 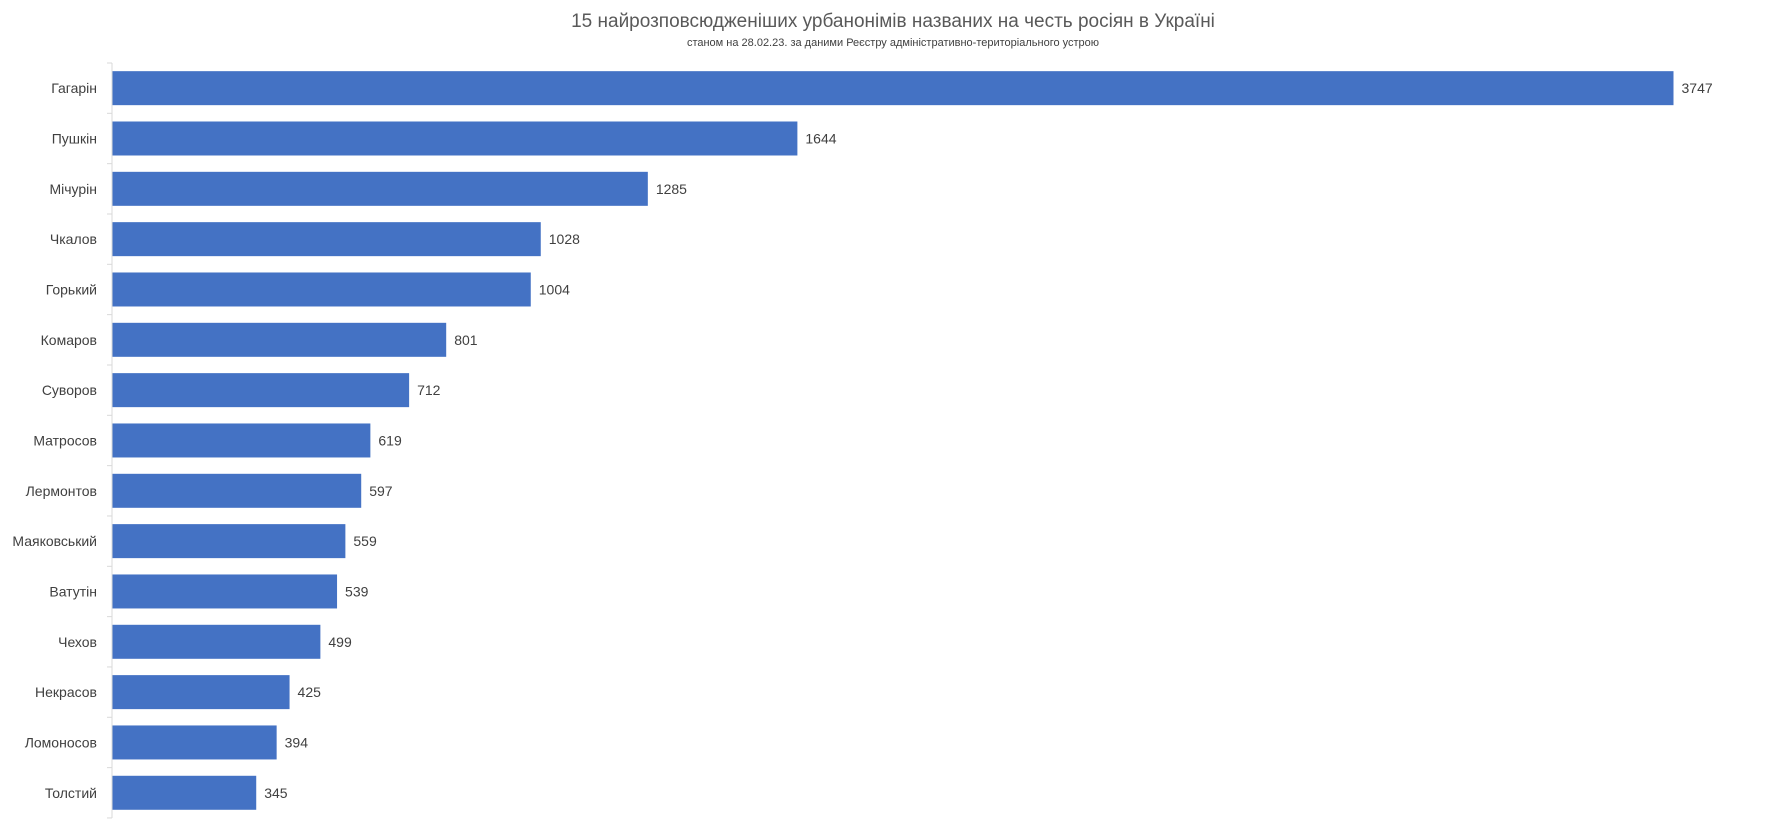 I want to click on category-label: Чехов, so click(x=77, y=642).